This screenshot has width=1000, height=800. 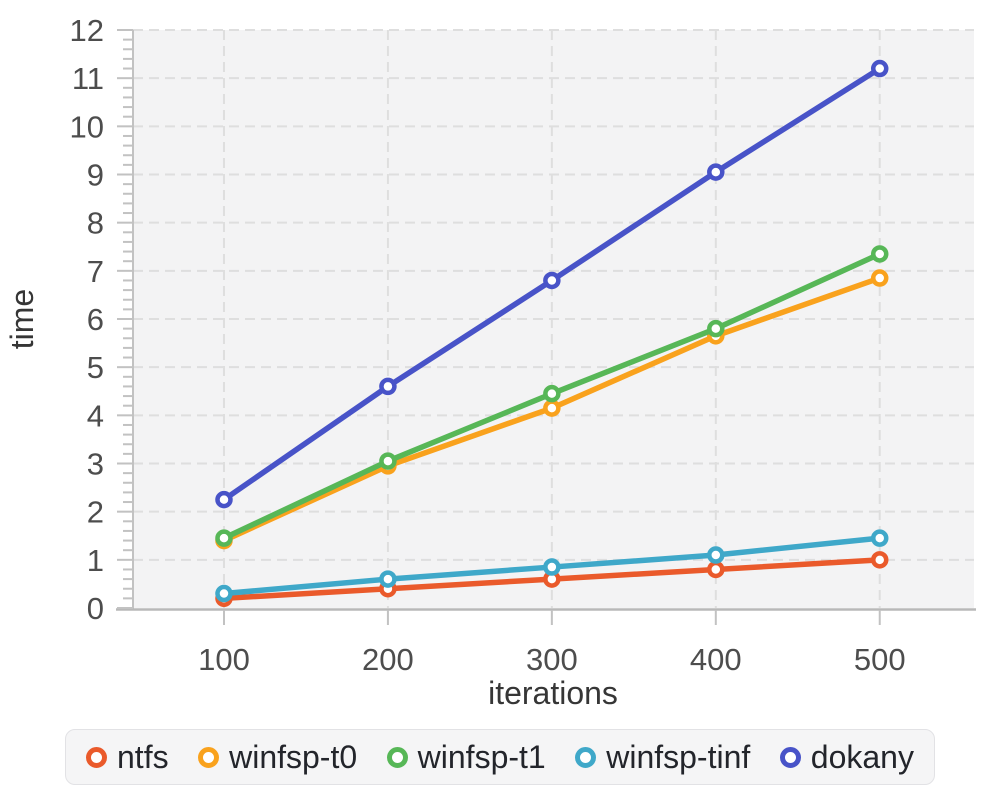 I want to click on legend-item-ntfs: ntfs, so click(x=127, y=757).